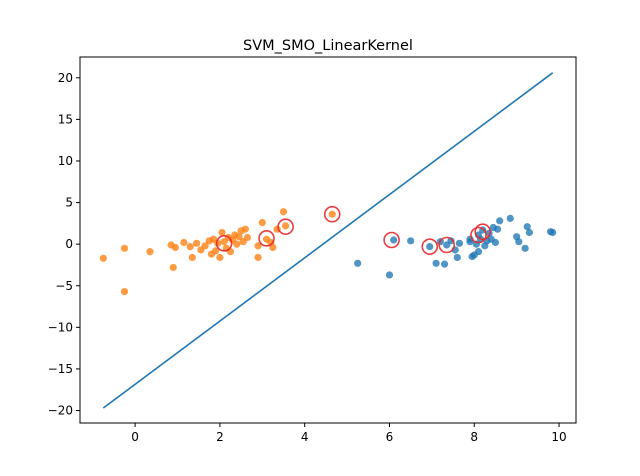 The width and height of the screenshot is (640, 476). Describe the element at coordinates (390, 437) in the screenshot. I see `x-tick-label: 6` at that location.